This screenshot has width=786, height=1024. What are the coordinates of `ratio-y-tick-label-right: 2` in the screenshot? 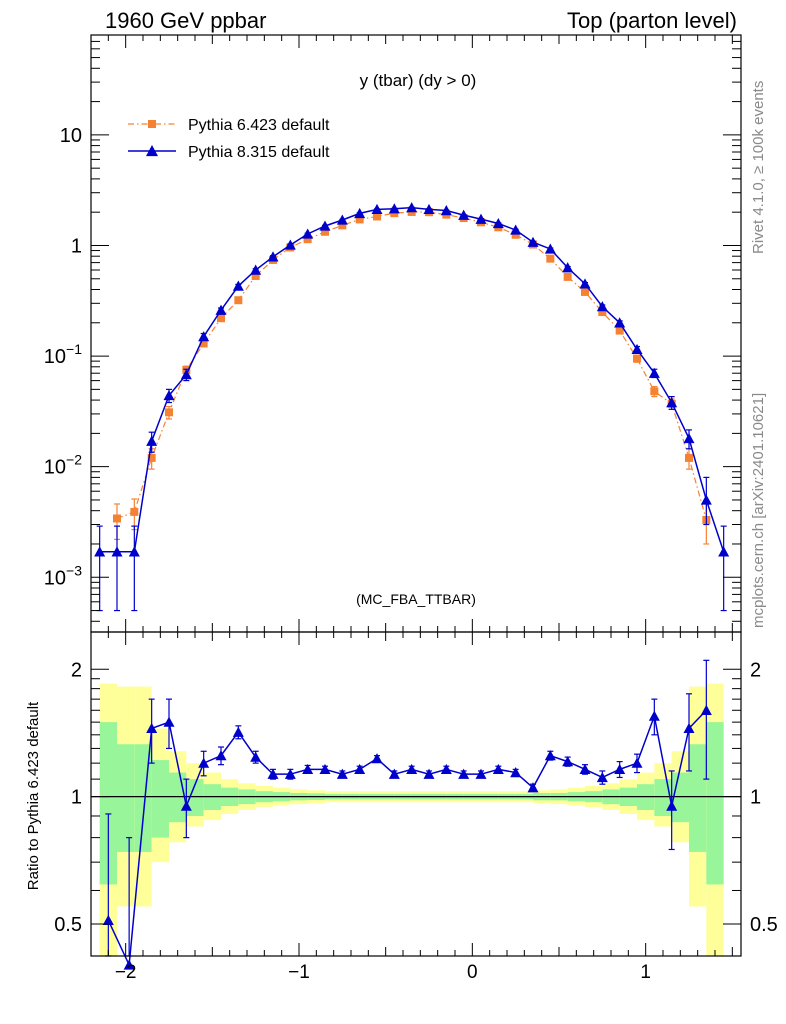 It's located at (755, 670).